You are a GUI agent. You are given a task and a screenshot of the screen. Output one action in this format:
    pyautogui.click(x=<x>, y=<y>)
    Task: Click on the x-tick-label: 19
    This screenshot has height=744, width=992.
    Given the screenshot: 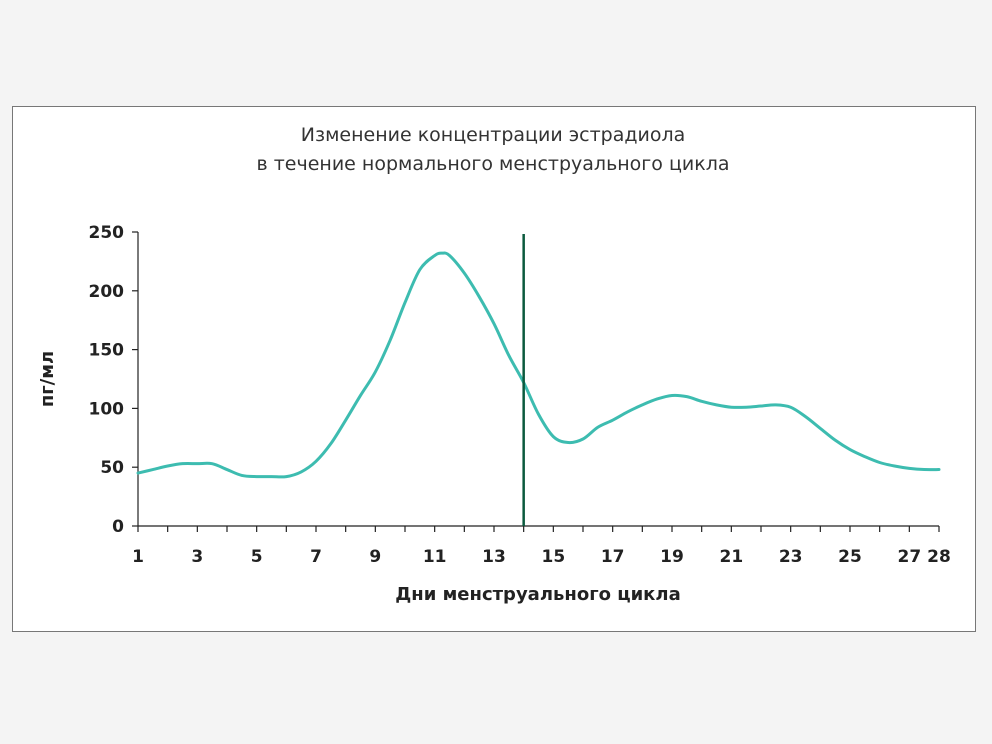 What is the action you would take?
    pyautogui.click(x=672, y=557)
    